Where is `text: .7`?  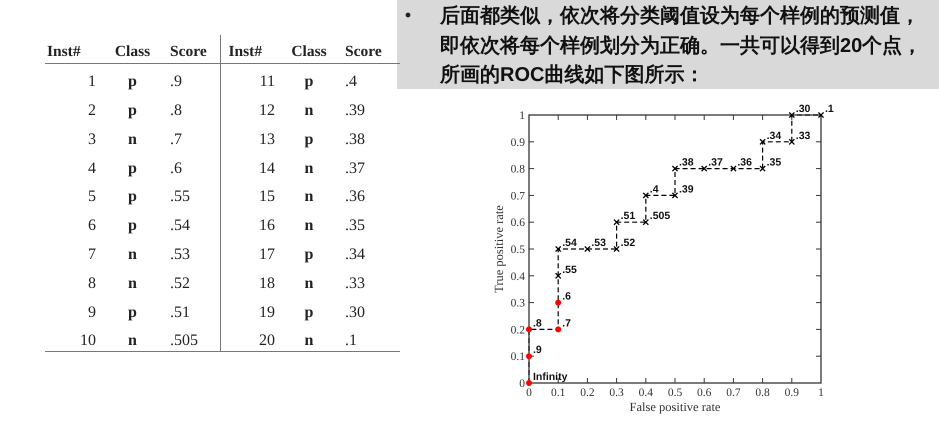
text: .7 is located at coordinates (190, 135).